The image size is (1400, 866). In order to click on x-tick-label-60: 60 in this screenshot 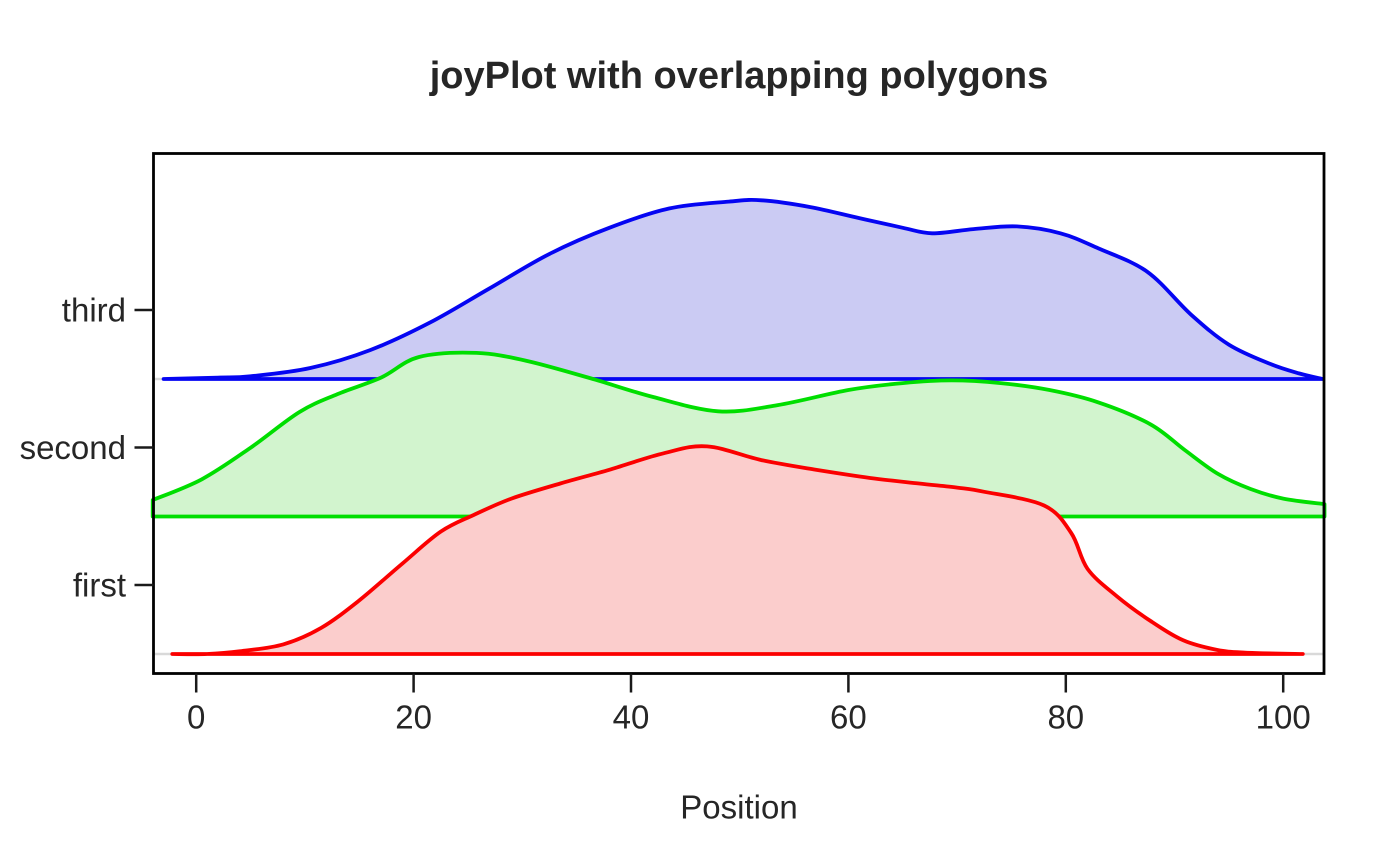, I will do `click(848, 717)`.